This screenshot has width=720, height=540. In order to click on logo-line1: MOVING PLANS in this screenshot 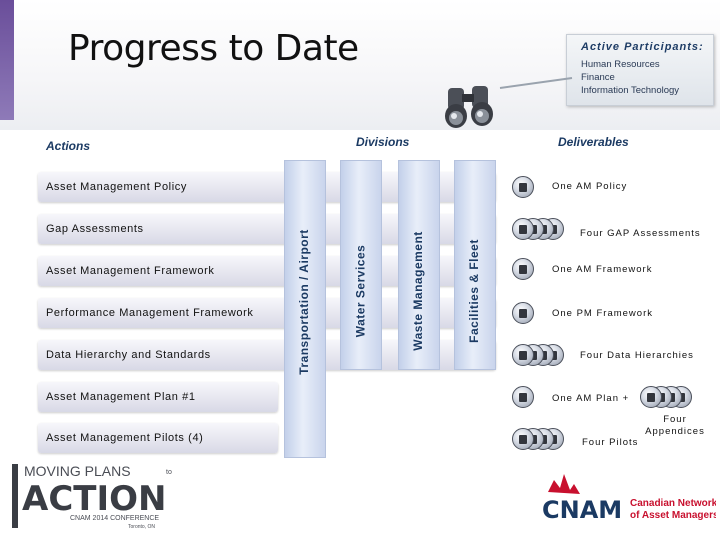, I will do `click(77, 471)`.